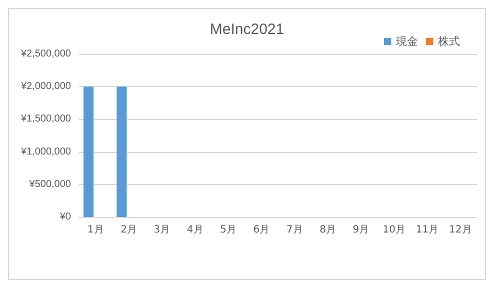 The width and height of the screenshot is (494, 288). What do you see at coordinates (46, 54) in the screenshot?
I see `y-tick-label: ¥2,500,000` at bounding box center [46, 54].